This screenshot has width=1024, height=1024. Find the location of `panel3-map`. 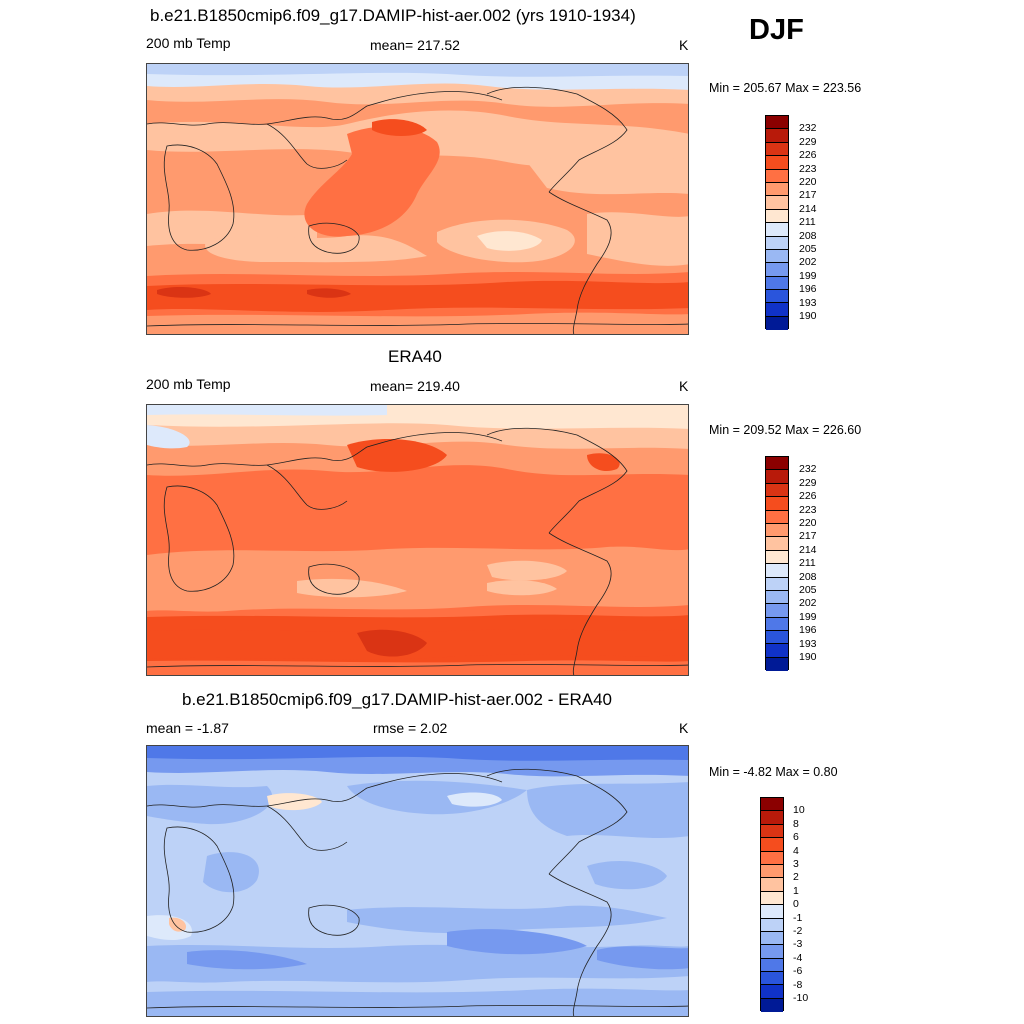

panel3-map is located at coordinates (417, 881).